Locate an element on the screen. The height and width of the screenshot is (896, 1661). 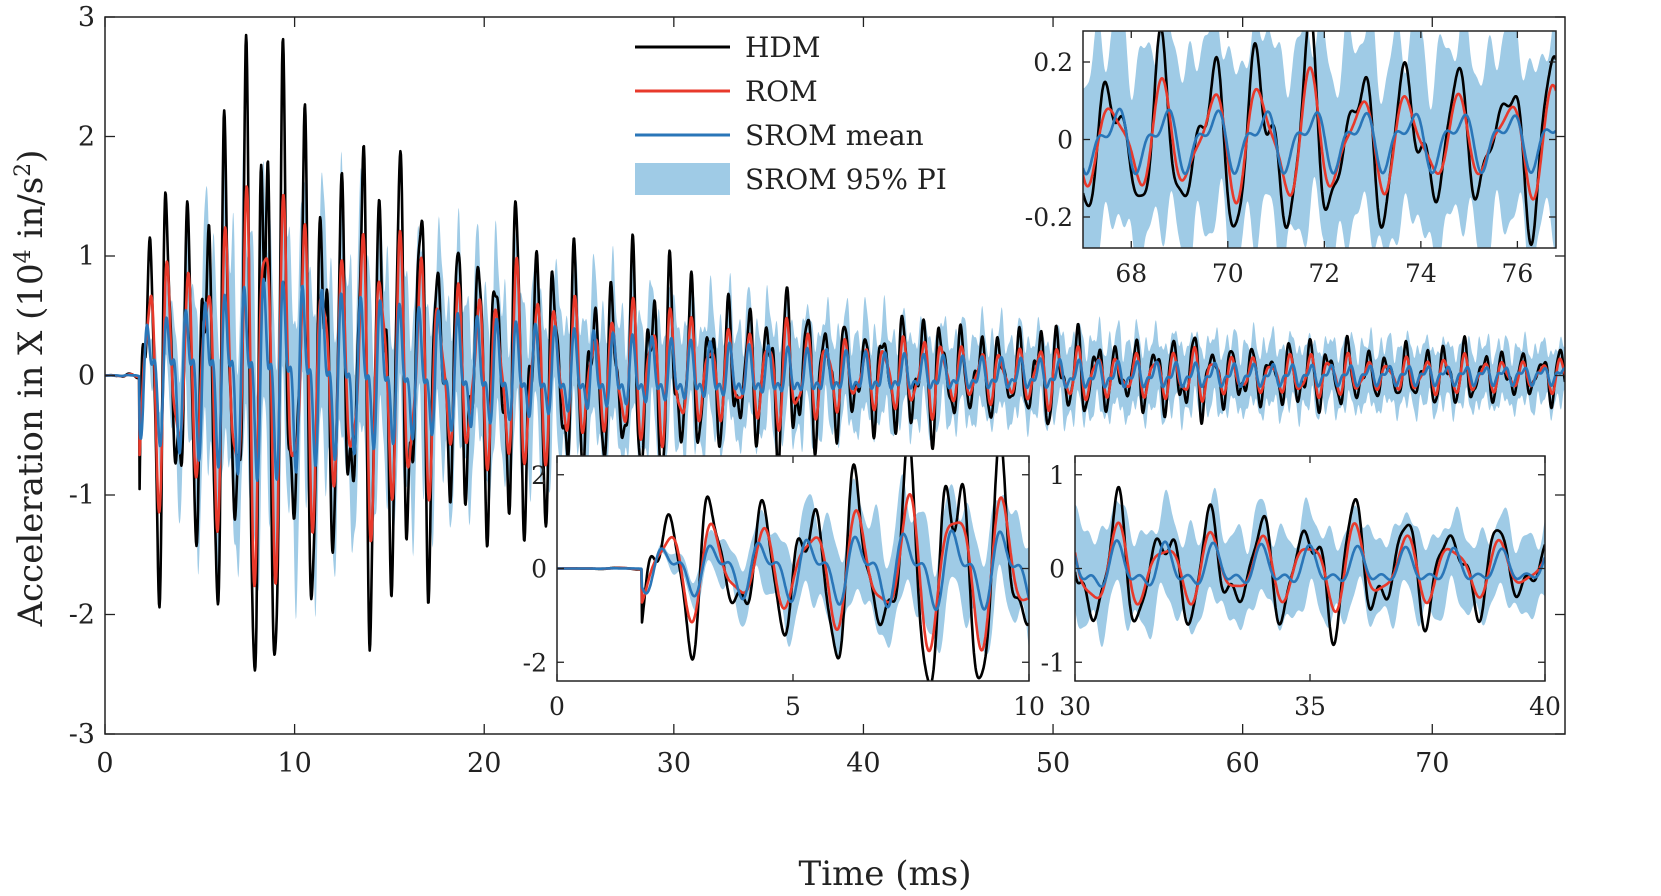
inset-late: 68 70 72 74 76 -0.2 0 0.2 is located at coordinates (1291, 159).